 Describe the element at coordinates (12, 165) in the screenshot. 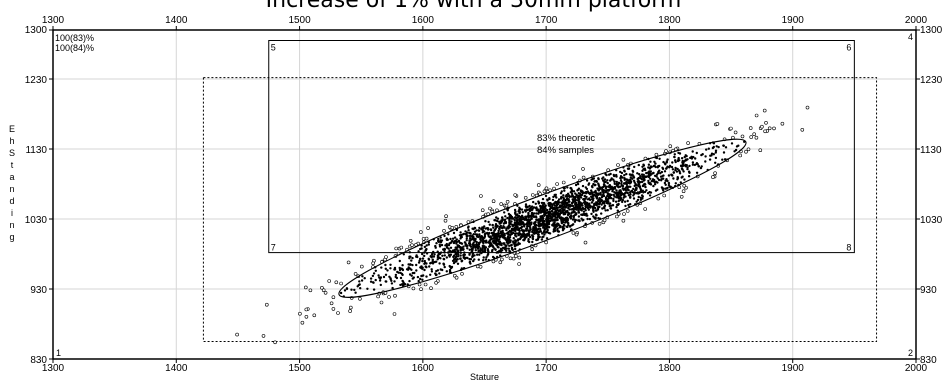

I see `y-axis-label-char: t` at that location.